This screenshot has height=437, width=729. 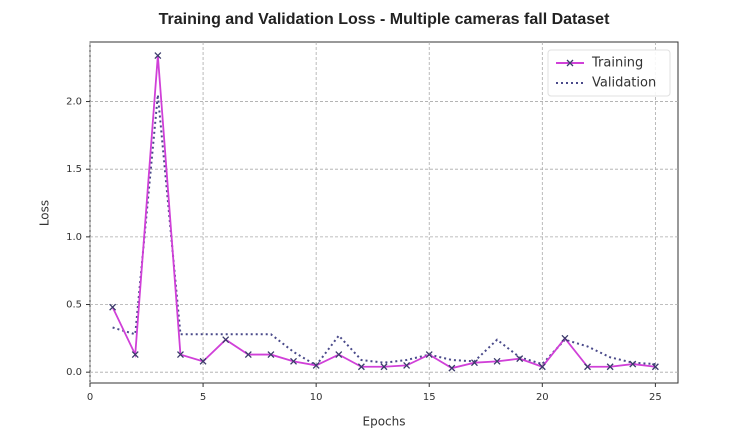 I want to click on legend-marker, so click(x=570, y=63).